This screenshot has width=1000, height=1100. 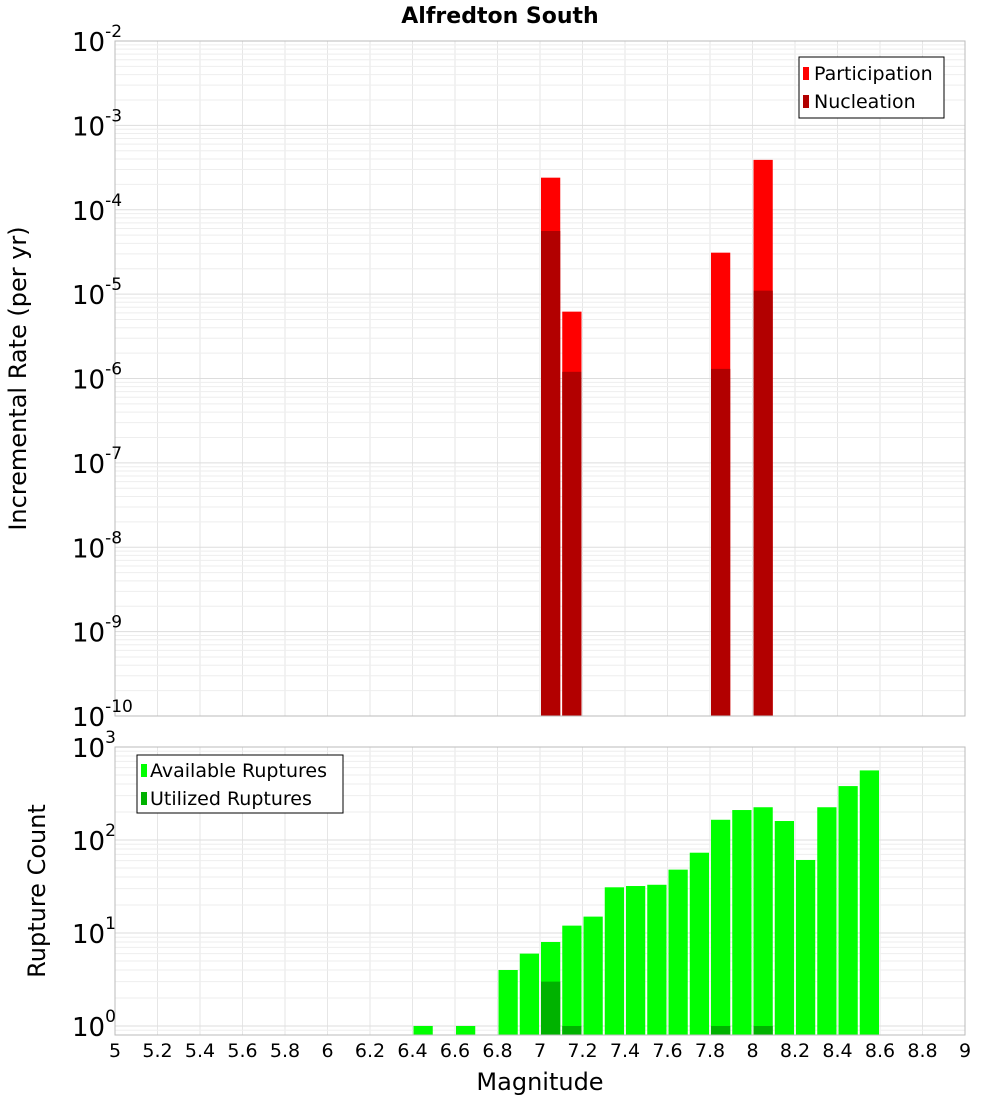 What do you see at coordinates (94, 932) in the screenshot?
I see `y-tick-label: 10¹` at bounding box center [94, 932].